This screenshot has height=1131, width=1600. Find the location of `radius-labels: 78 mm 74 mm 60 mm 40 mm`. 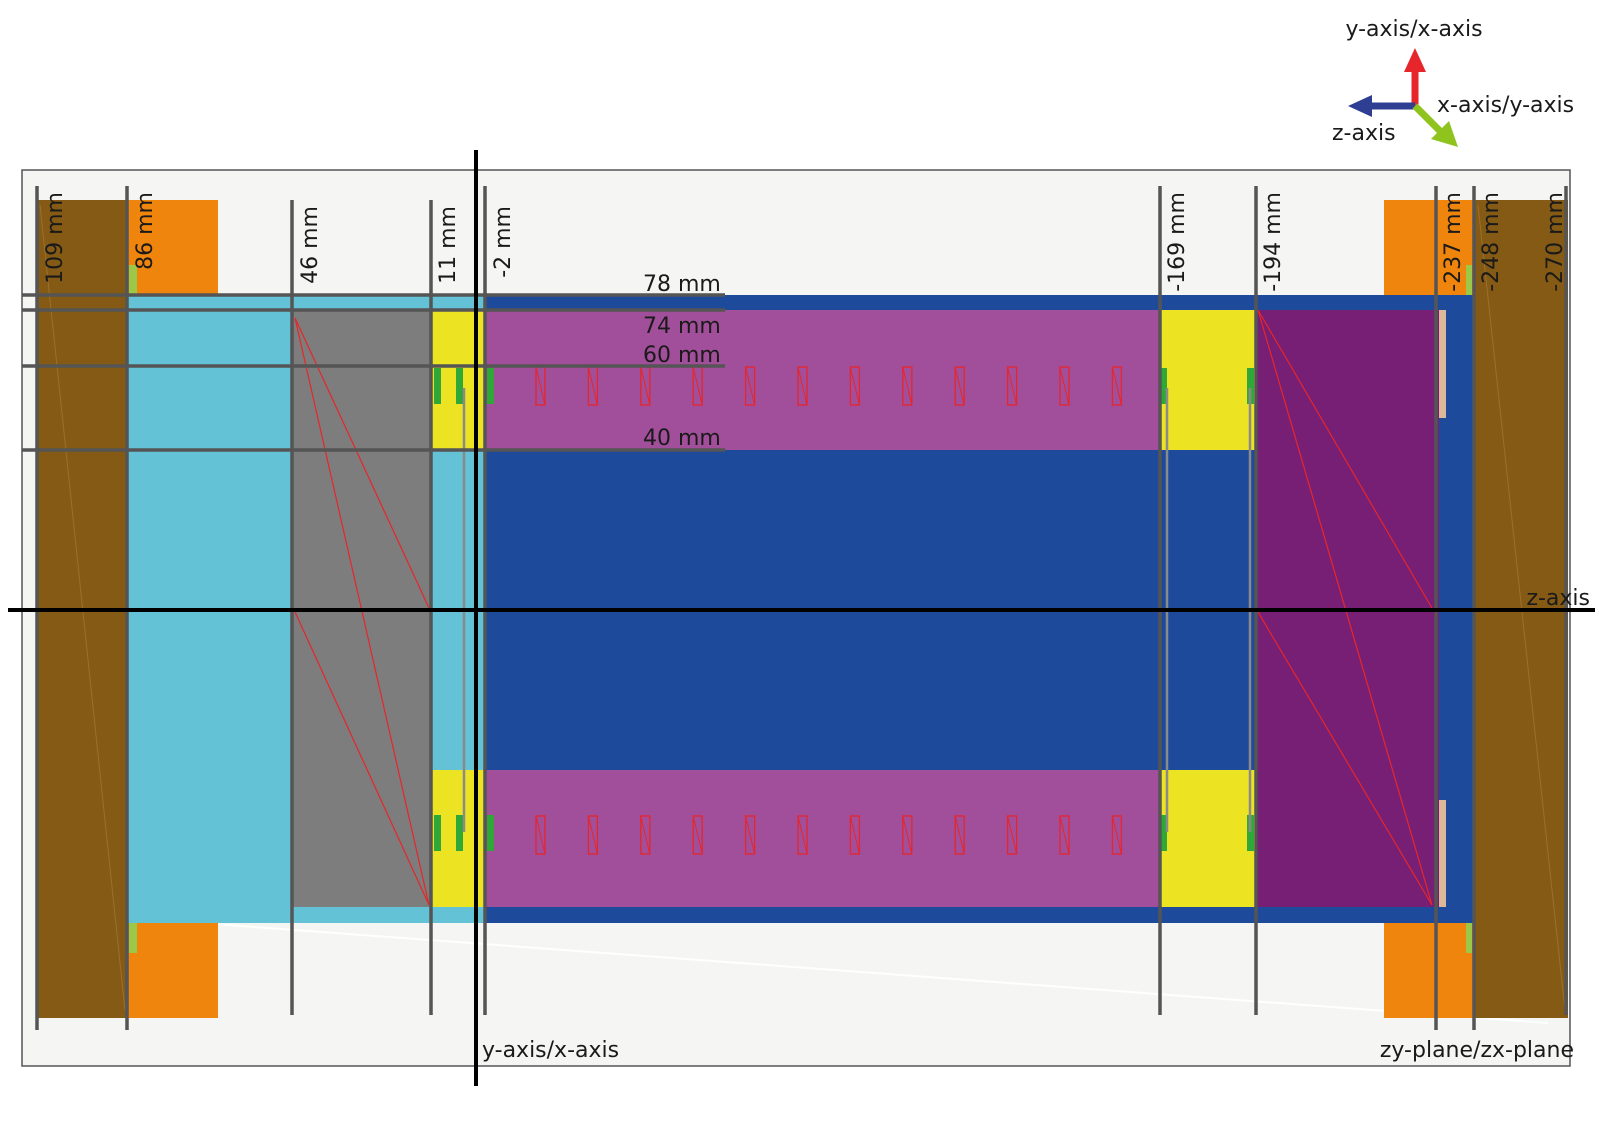

radius-labels: 78 mm 74 mm 60 mm 40 mm is located at coordinates (682, 361).